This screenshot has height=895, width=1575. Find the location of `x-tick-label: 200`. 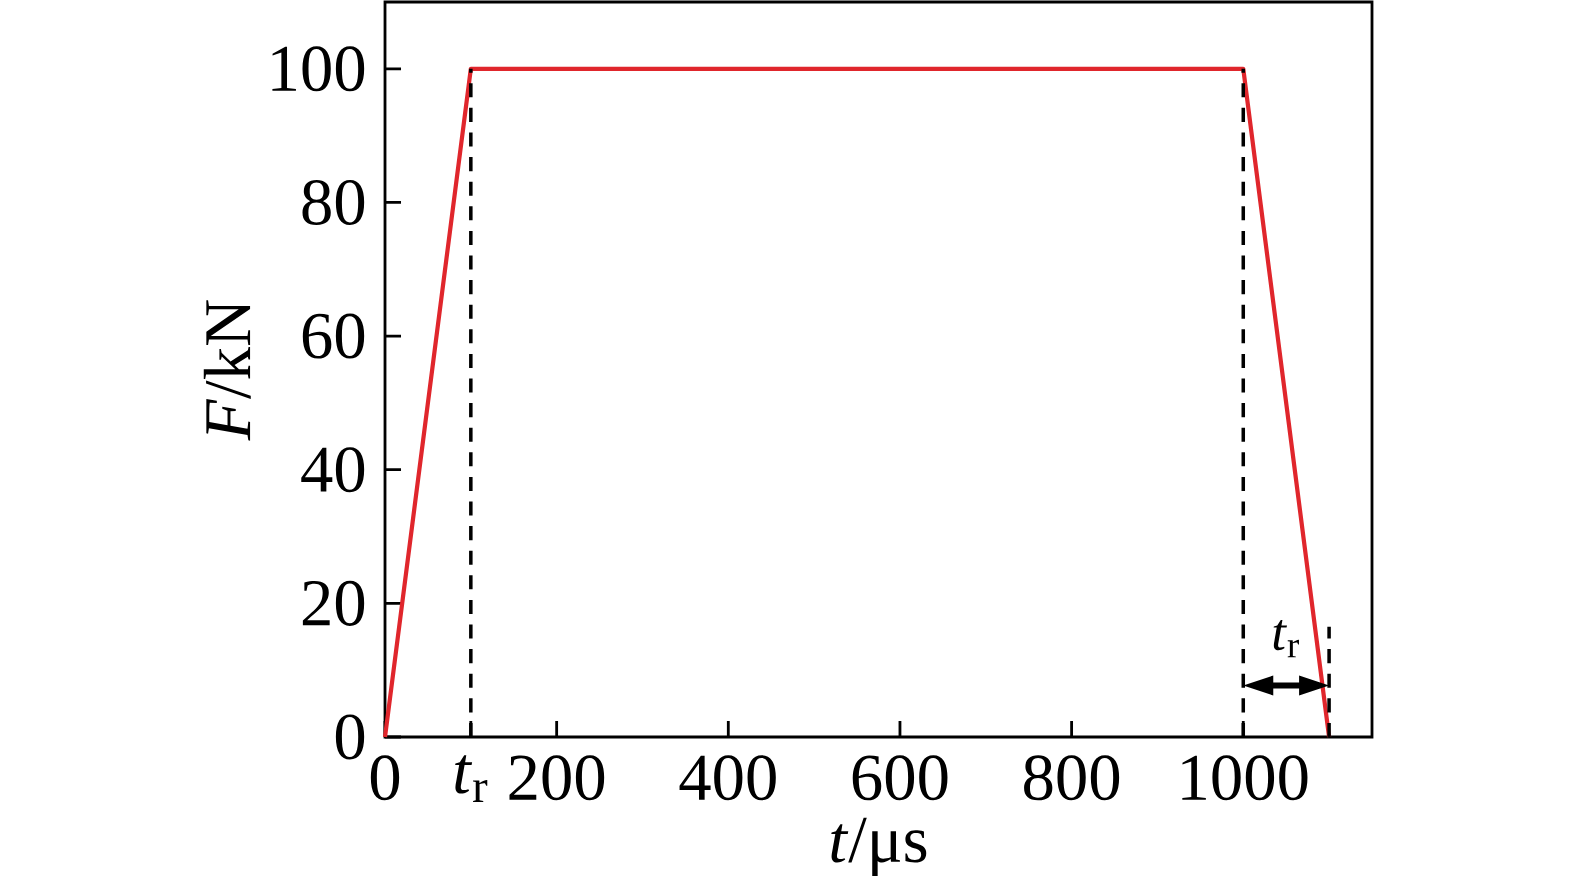

x-tick-label: 200 is located at coordinates (557, 778).